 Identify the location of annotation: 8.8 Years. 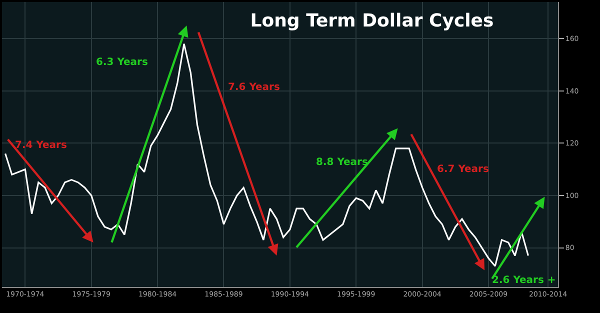
(342, 162).